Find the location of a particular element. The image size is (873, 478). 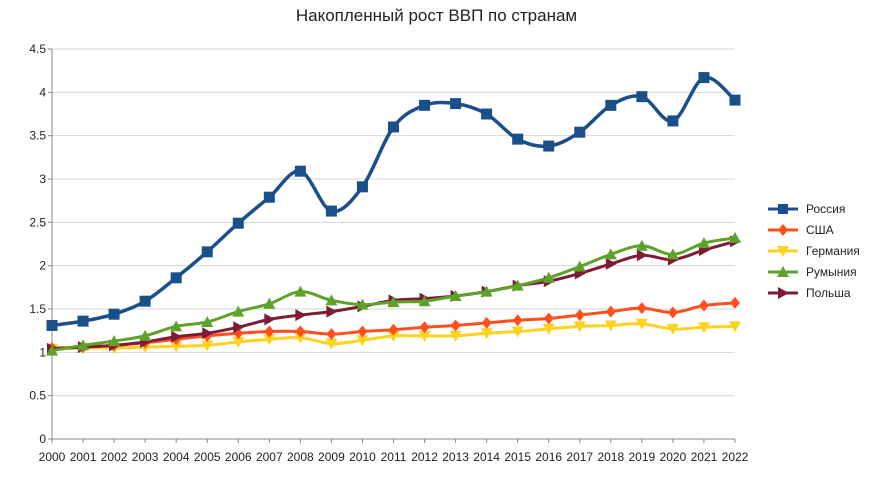

y-tick-label: 3.5 is located at coordinates (37, 136).